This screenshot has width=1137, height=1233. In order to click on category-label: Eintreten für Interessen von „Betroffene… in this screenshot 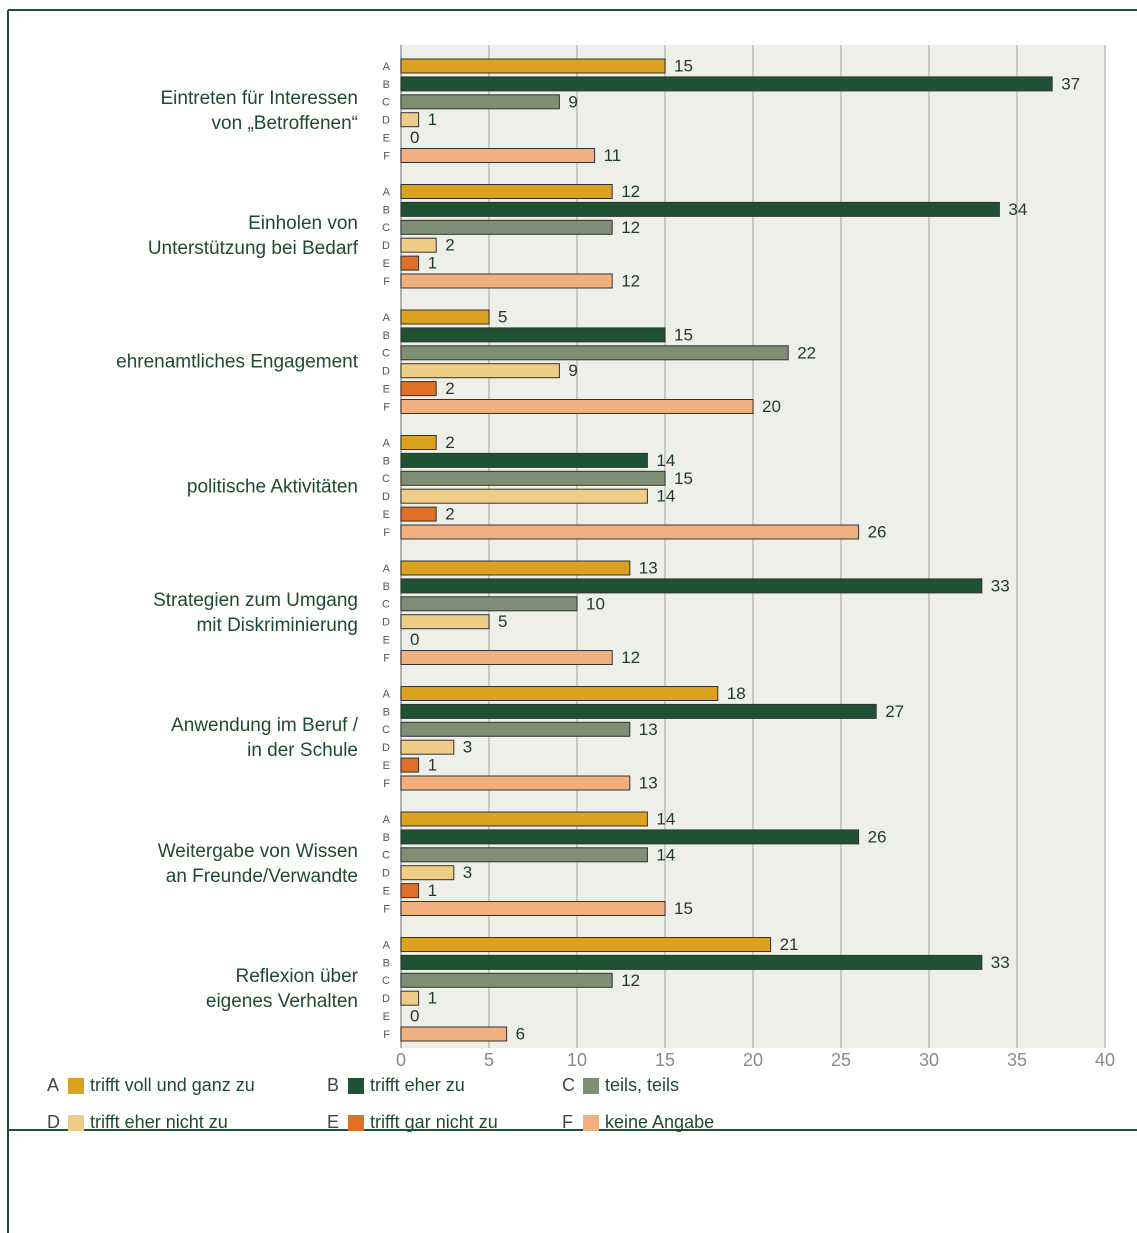, I will do `click(259, 110)`.